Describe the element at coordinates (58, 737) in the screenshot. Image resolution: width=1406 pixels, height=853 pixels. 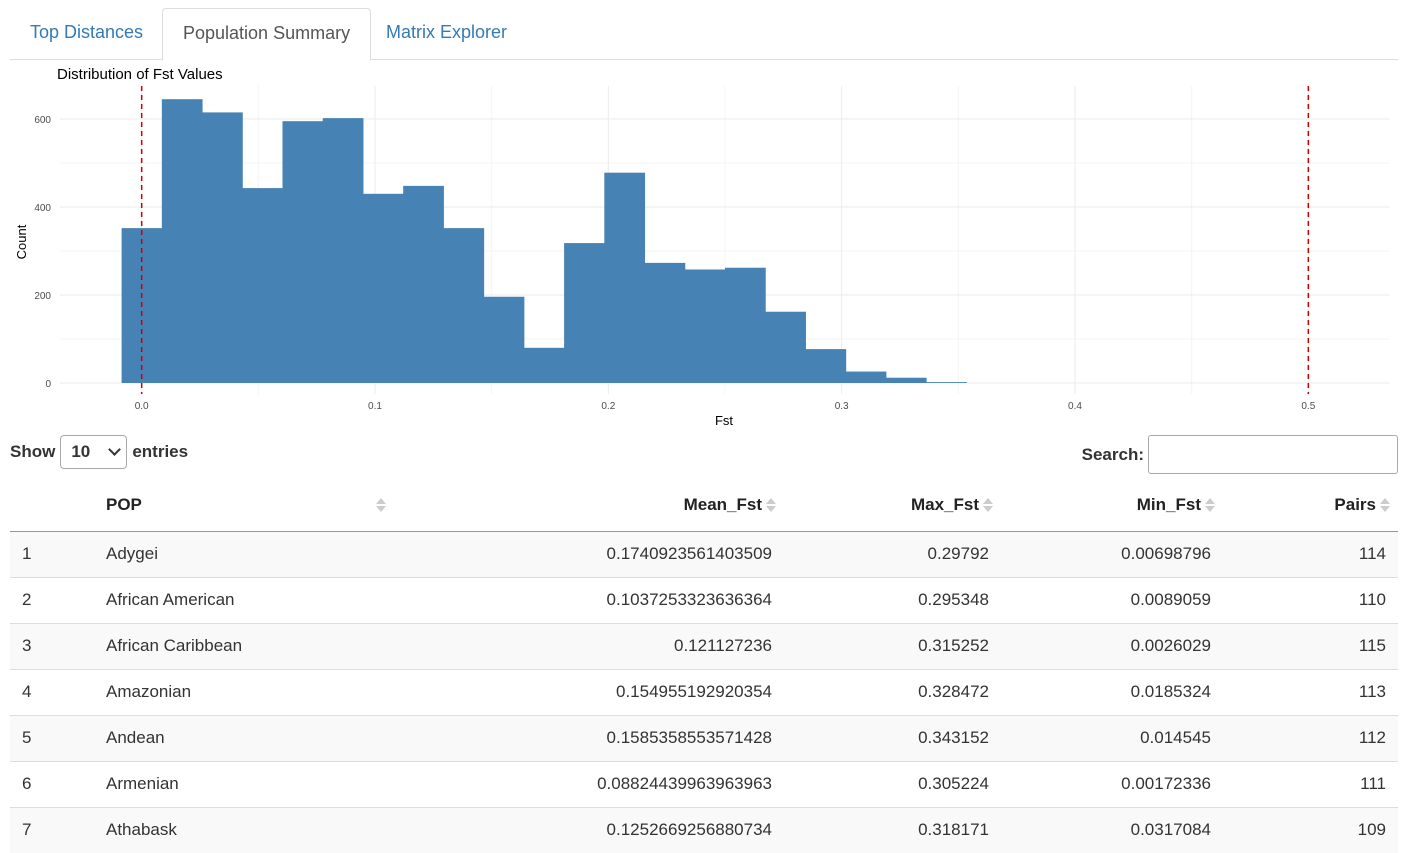
I see `row-index: 5` at that location.